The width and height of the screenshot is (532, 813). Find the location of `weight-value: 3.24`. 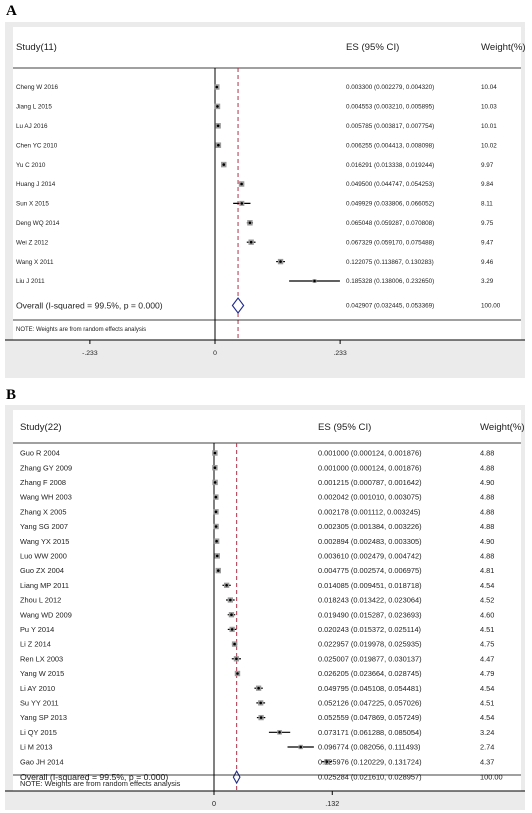

weight-value: 3.24 is located at coordinates (487, 732).